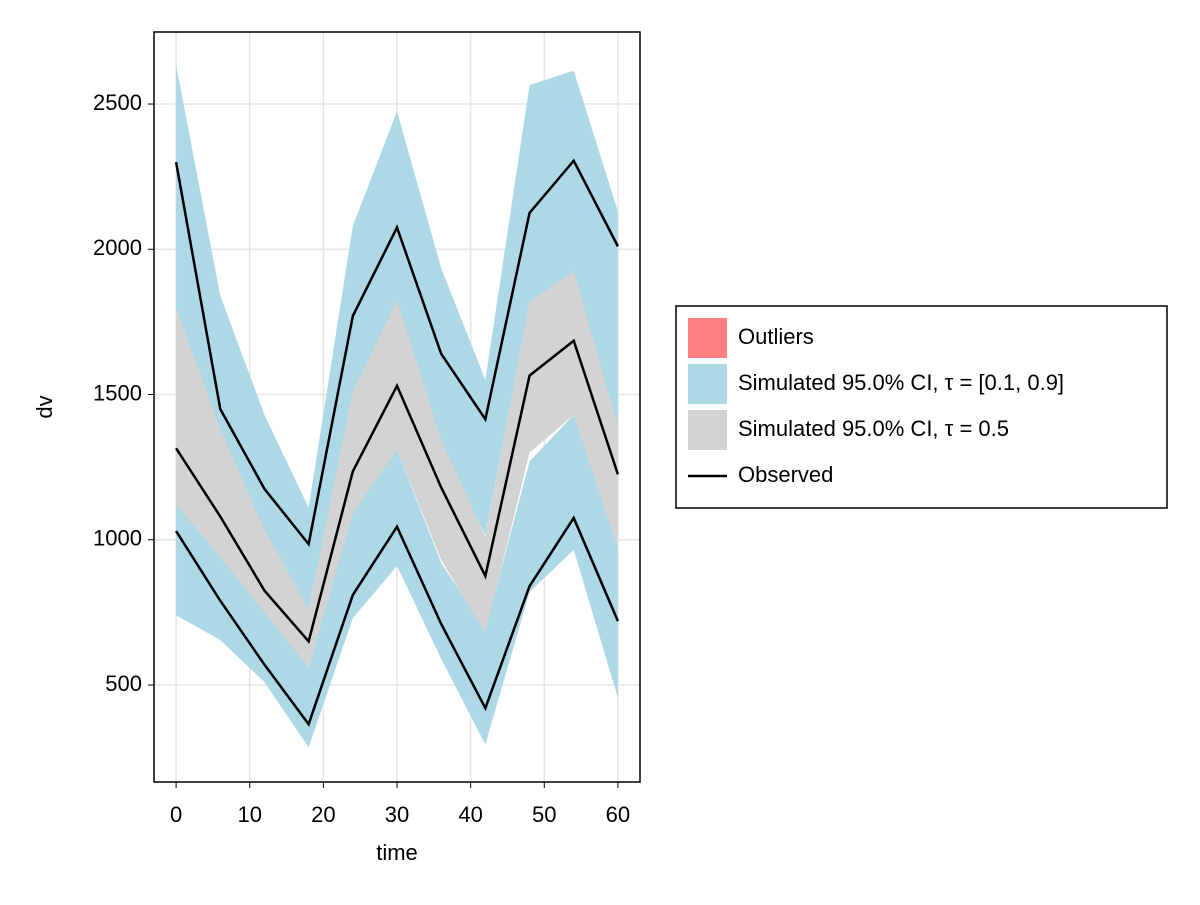  What do you see at coordinates (397, 814) in the screenshot?
I see `x-tick-label: 30` at bounding box center [397, 814].